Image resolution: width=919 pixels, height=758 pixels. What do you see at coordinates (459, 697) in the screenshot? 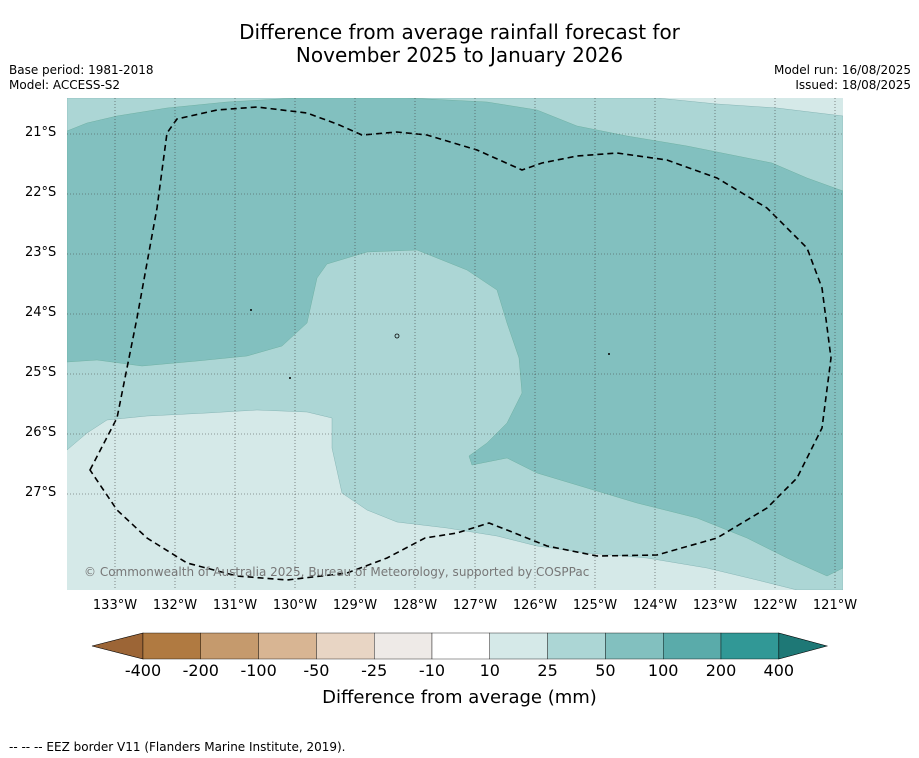
I see `colorbar-title: Difference from average (mm)` at bounding box center [459, 697].